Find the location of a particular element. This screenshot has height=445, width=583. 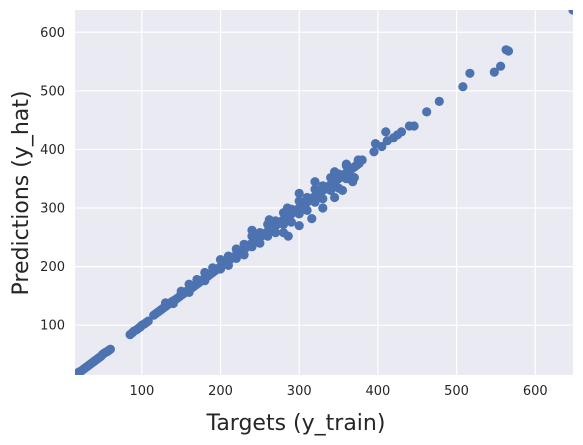

x-tick-label: 400 is located at coordinates (377, 391).